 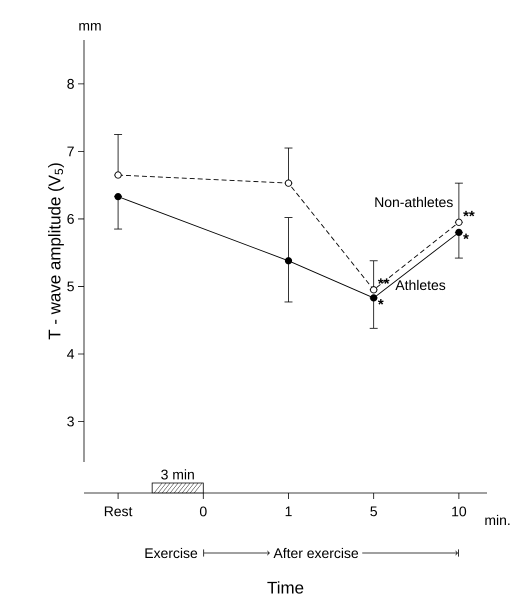 What do you see at coordinates (420, 285) in the screenshot?
I see `series-label: Athletes` at bounding box center [420, 285].